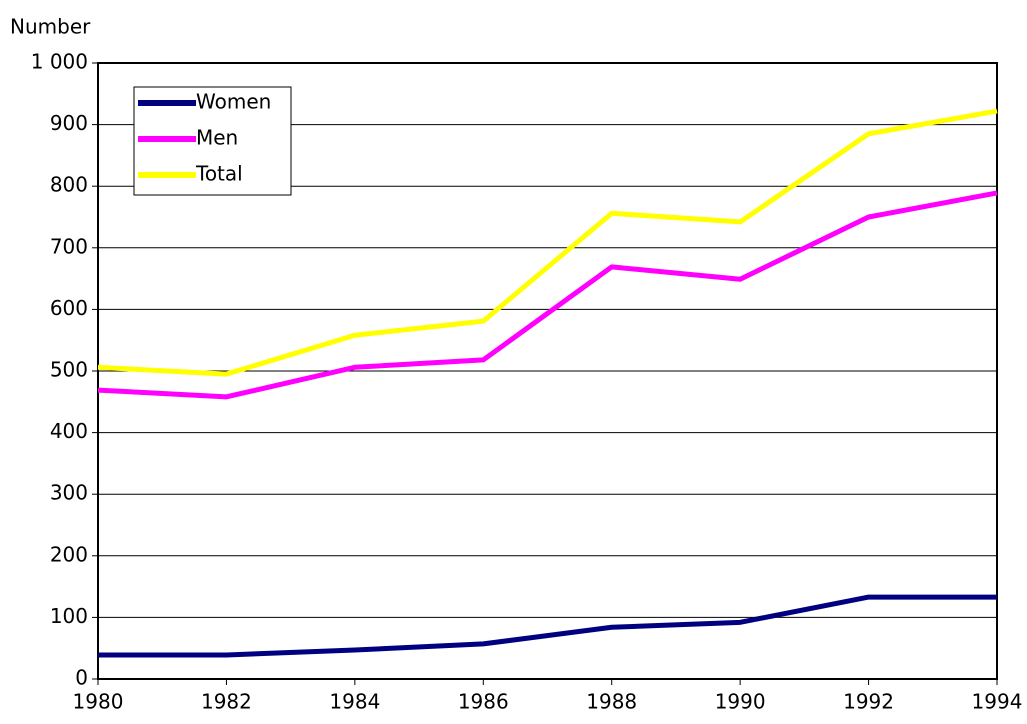  What do you see at coordinates (98, 702) in the screenshot?
I see `x-tick-label: 1980` at bounding box center [98, 702].